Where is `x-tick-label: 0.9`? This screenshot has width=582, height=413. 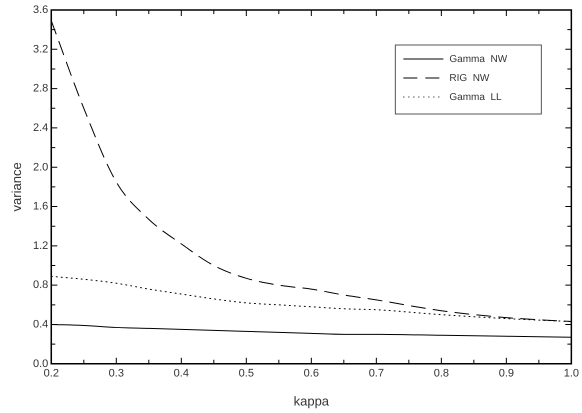
x-tick-label: 0.9 is located at coordinates (506, 373).